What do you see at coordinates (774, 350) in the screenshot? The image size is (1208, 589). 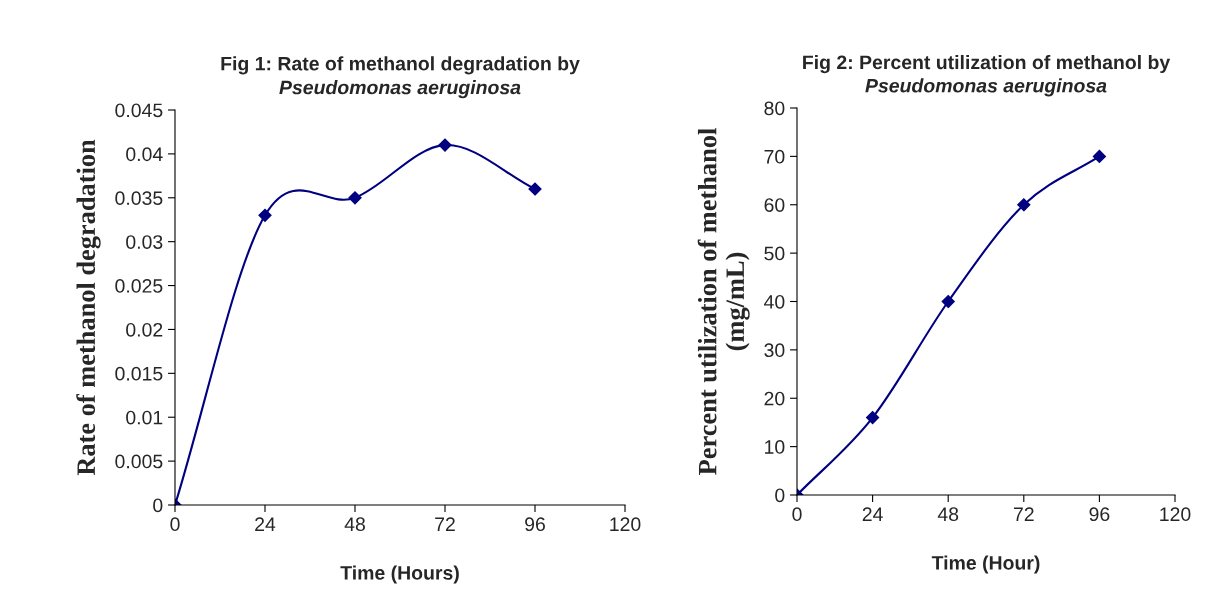 I see `y-tick-label: 30` at bounding box center [774, 350].